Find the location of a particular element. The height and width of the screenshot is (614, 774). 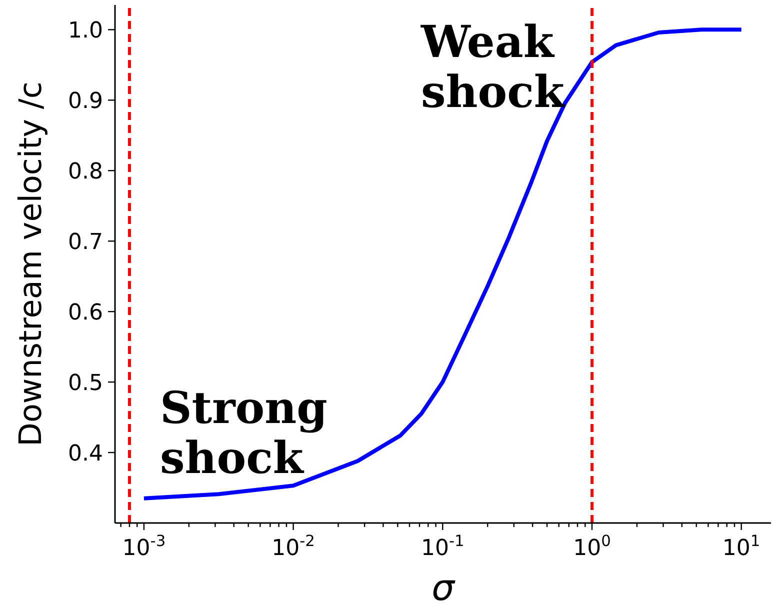

x-tick-label: 10$^{1}$ is located at coordinates (741, 546).